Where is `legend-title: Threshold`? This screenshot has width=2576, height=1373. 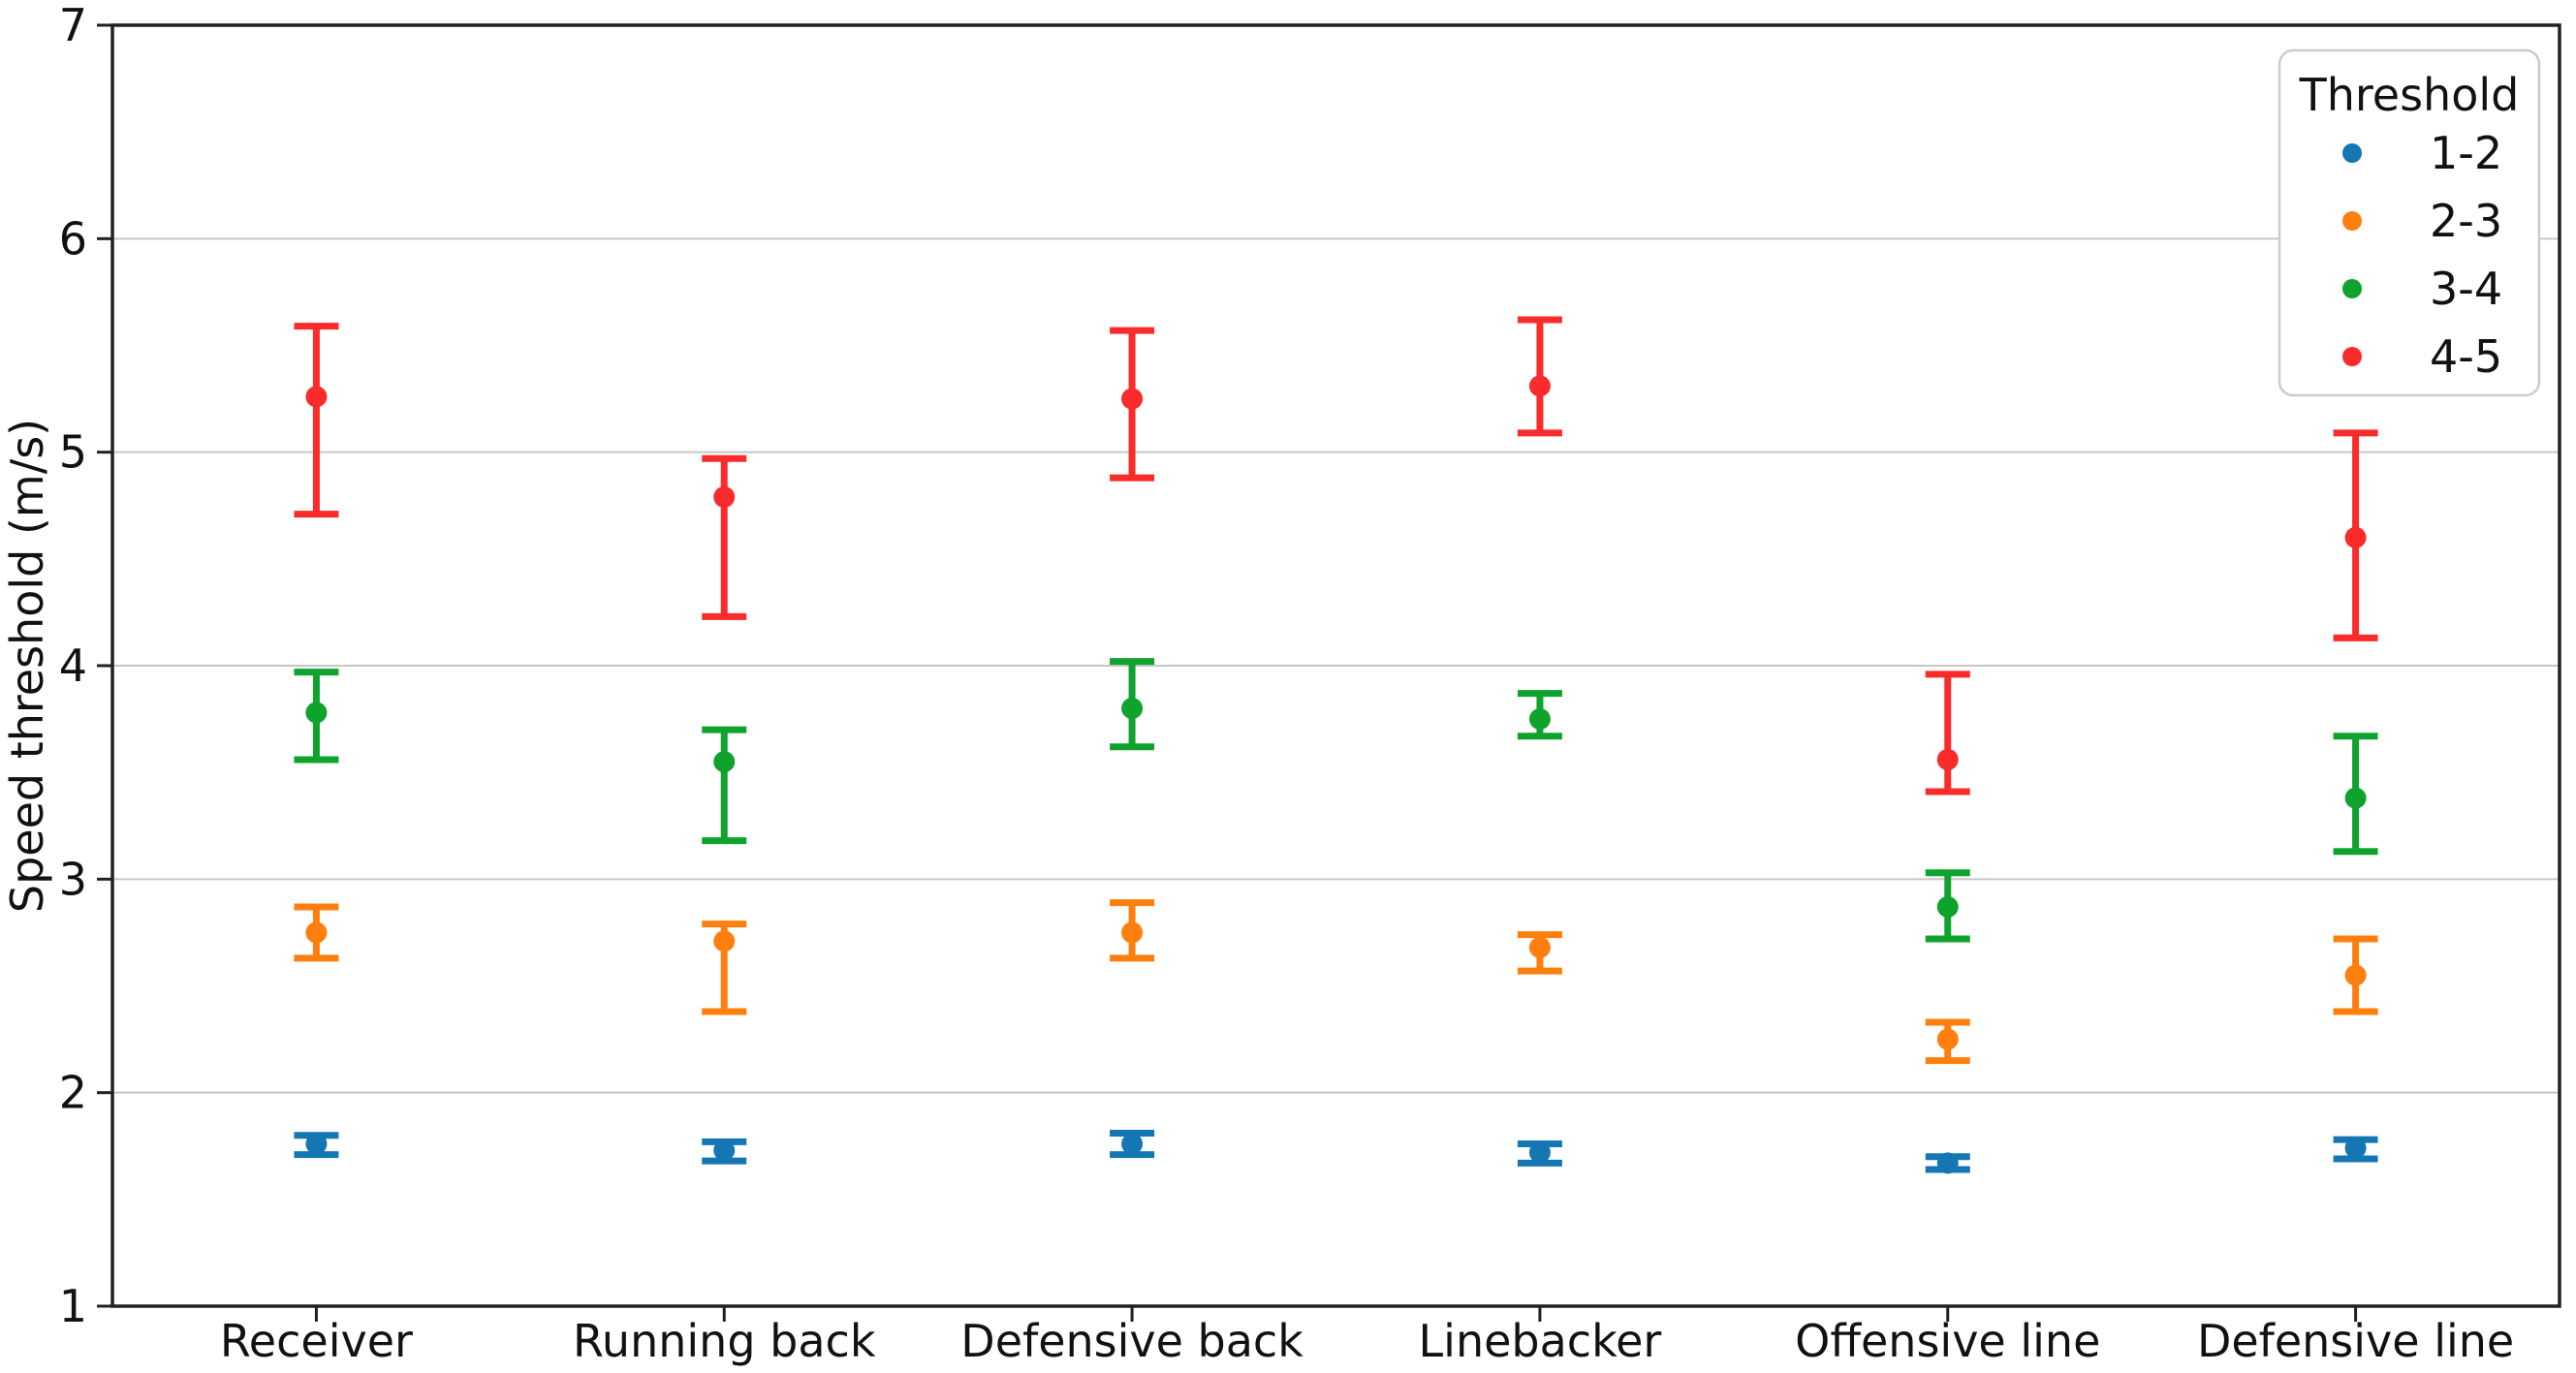 legend-title: Threshold is located at coordinates (2409, 95).